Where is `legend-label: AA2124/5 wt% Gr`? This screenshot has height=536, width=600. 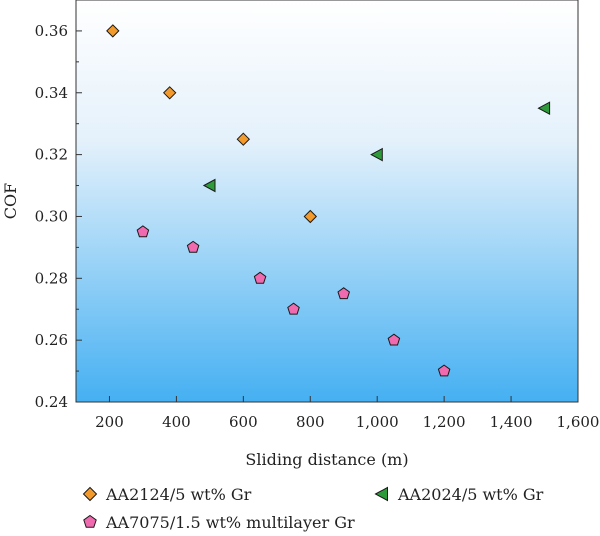 legend-label: AA2124/5 wt% Gr is located at coordinates (178, 494).